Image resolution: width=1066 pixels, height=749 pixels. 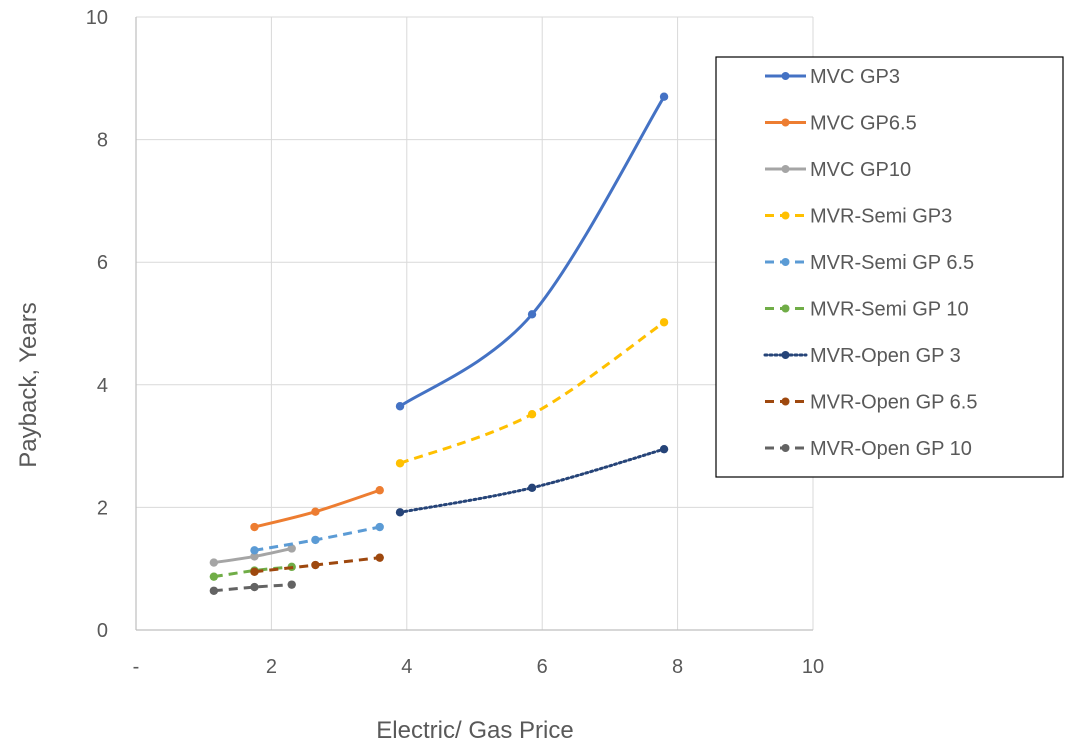 I want to click on x-tick-label: 10, so click(x=813, y=667).